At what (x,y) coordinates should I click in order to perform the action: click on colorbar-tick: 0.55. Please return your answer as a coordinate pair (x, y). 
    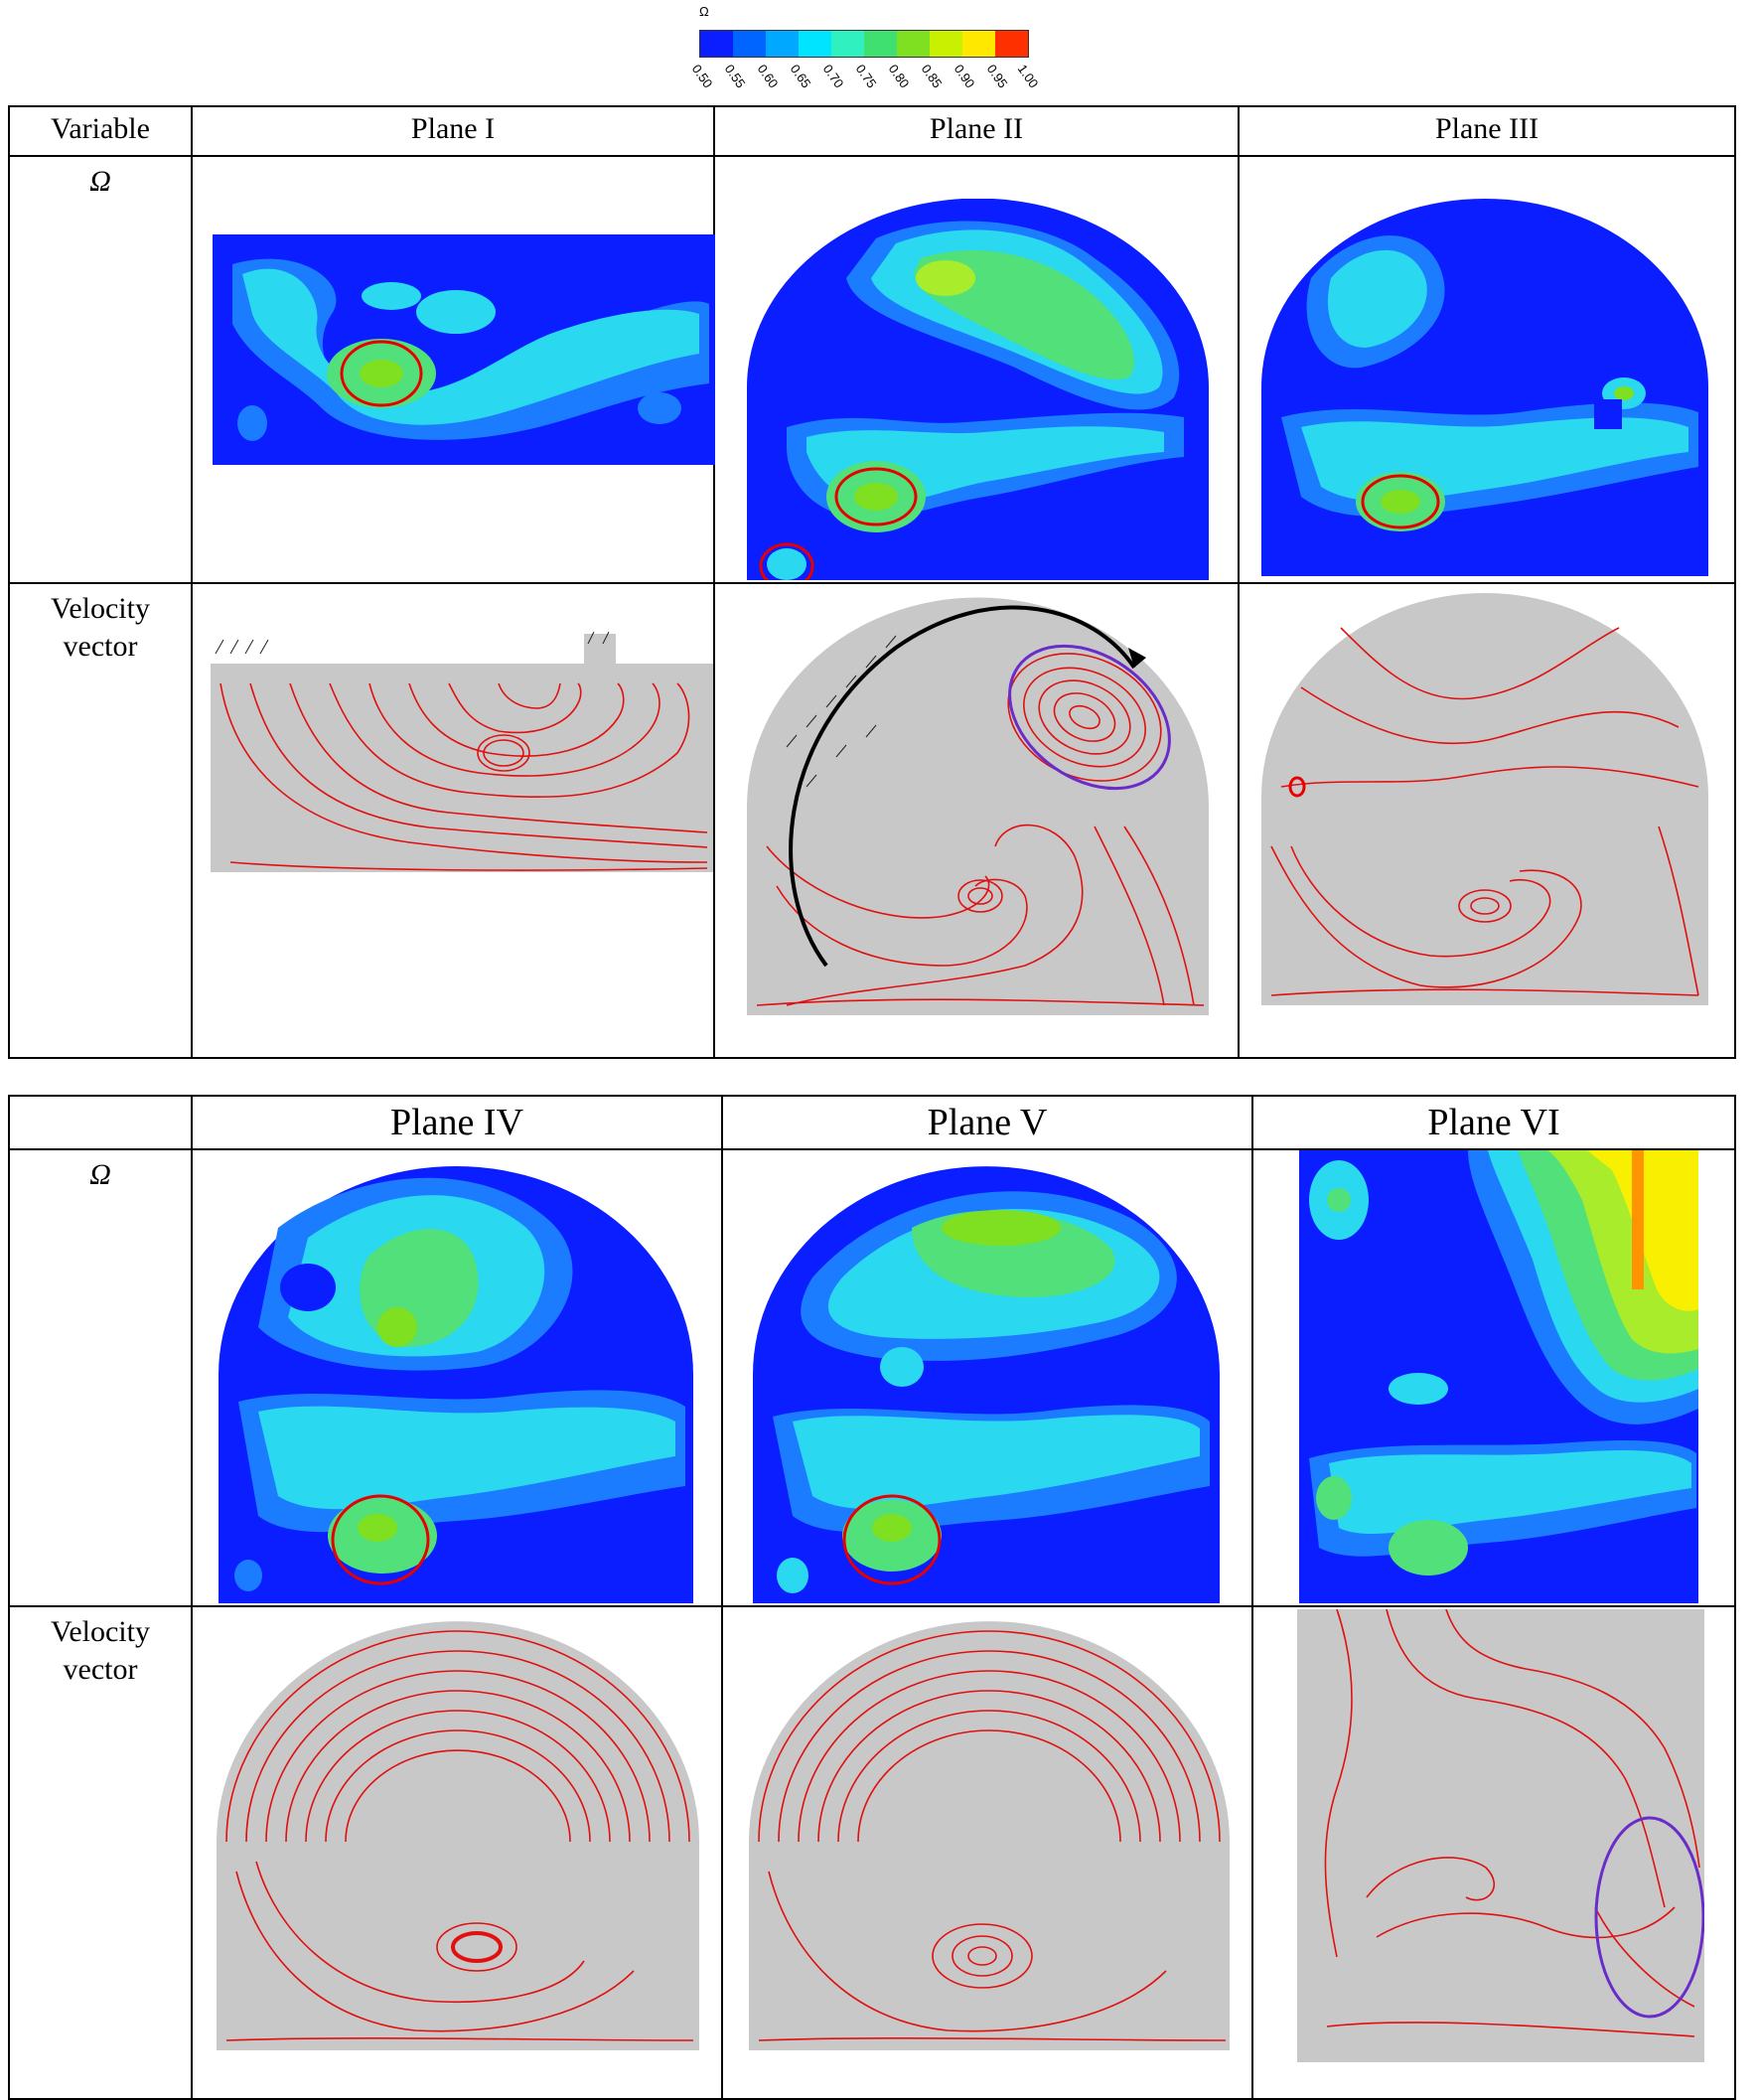
    Looking at the image, I should click on (735, 76).